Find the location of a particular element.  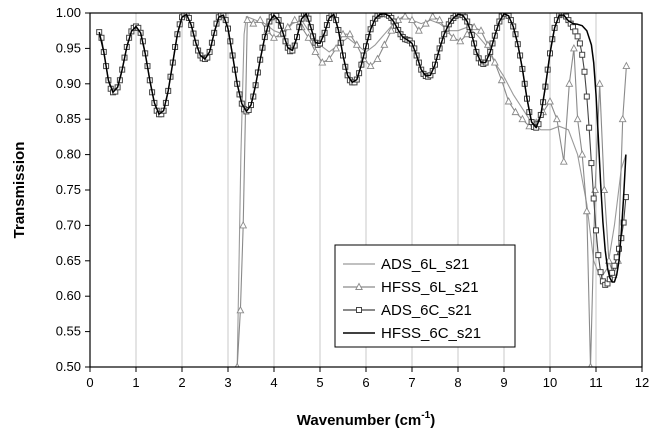

x-tick-label: 12 is located at coordinates (642, 382).